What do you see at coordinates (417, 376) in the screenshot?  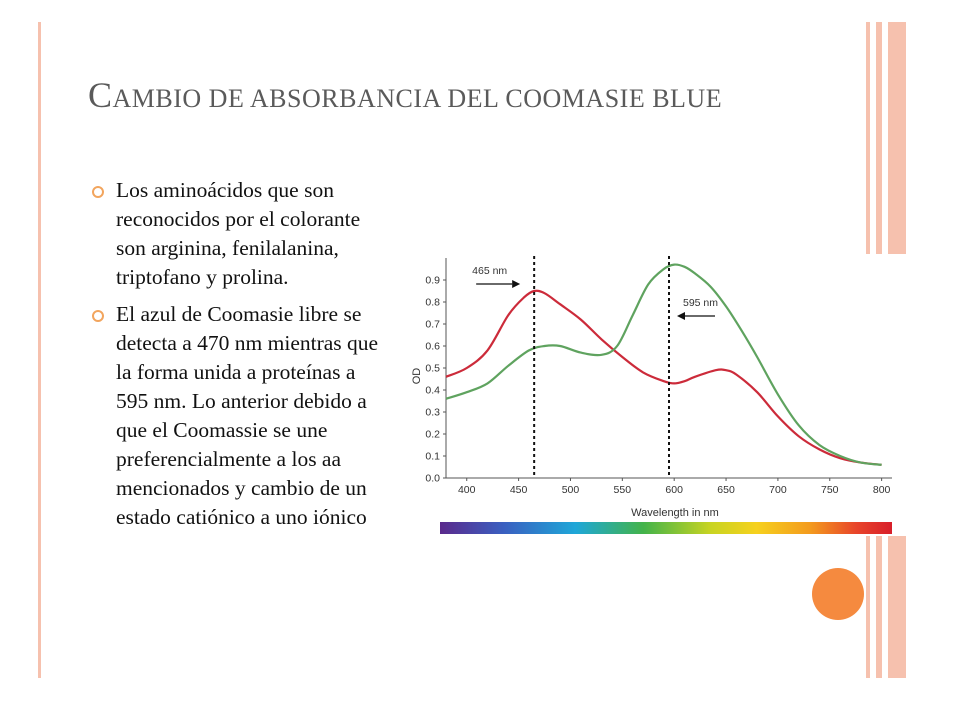 I see `y-axis-label: OD` at bounding box center [417, 376].